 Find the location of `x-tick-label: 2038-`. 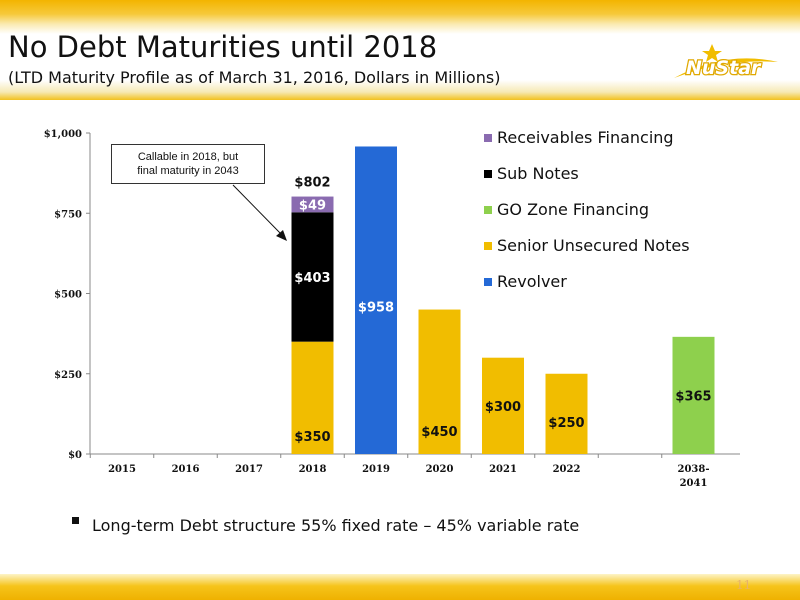

x-tick-label: 2038- is located at coordinates (694, 469).